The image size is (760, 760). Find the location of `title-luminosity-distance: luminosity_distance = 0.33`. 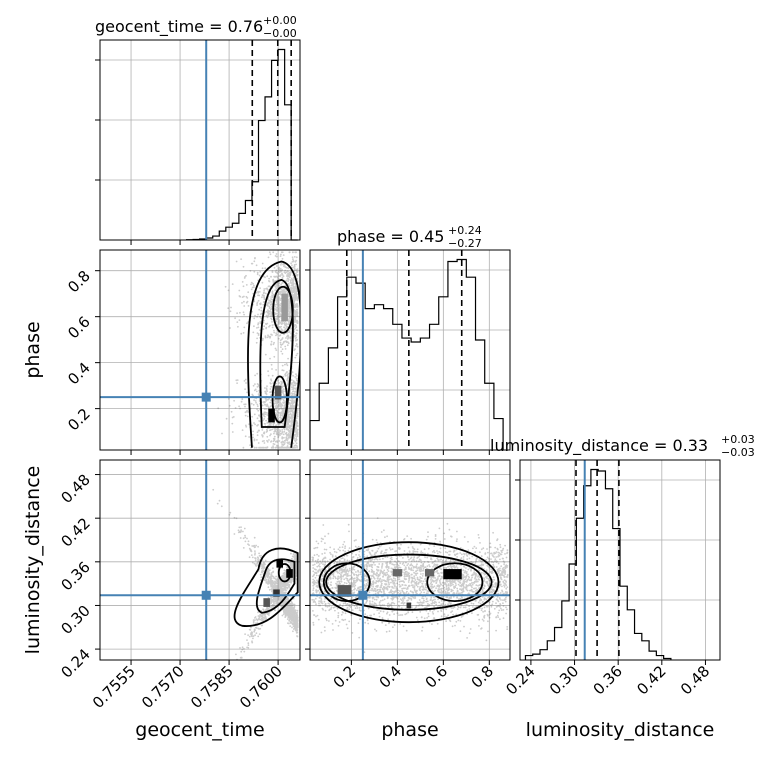

title-luminosity-distance: luminosity_distance = 0.33 is located at coordinates (599, 446).